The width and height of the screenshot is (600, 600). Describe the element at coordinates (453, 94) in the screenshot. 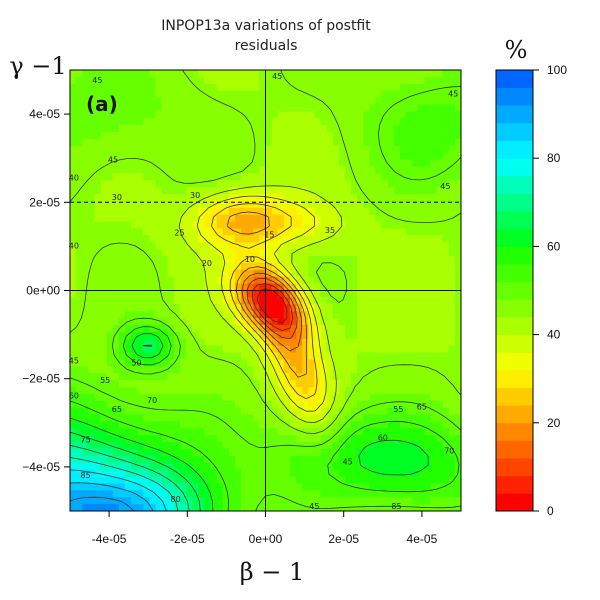

I see `contour-value-label: 45` at that location.